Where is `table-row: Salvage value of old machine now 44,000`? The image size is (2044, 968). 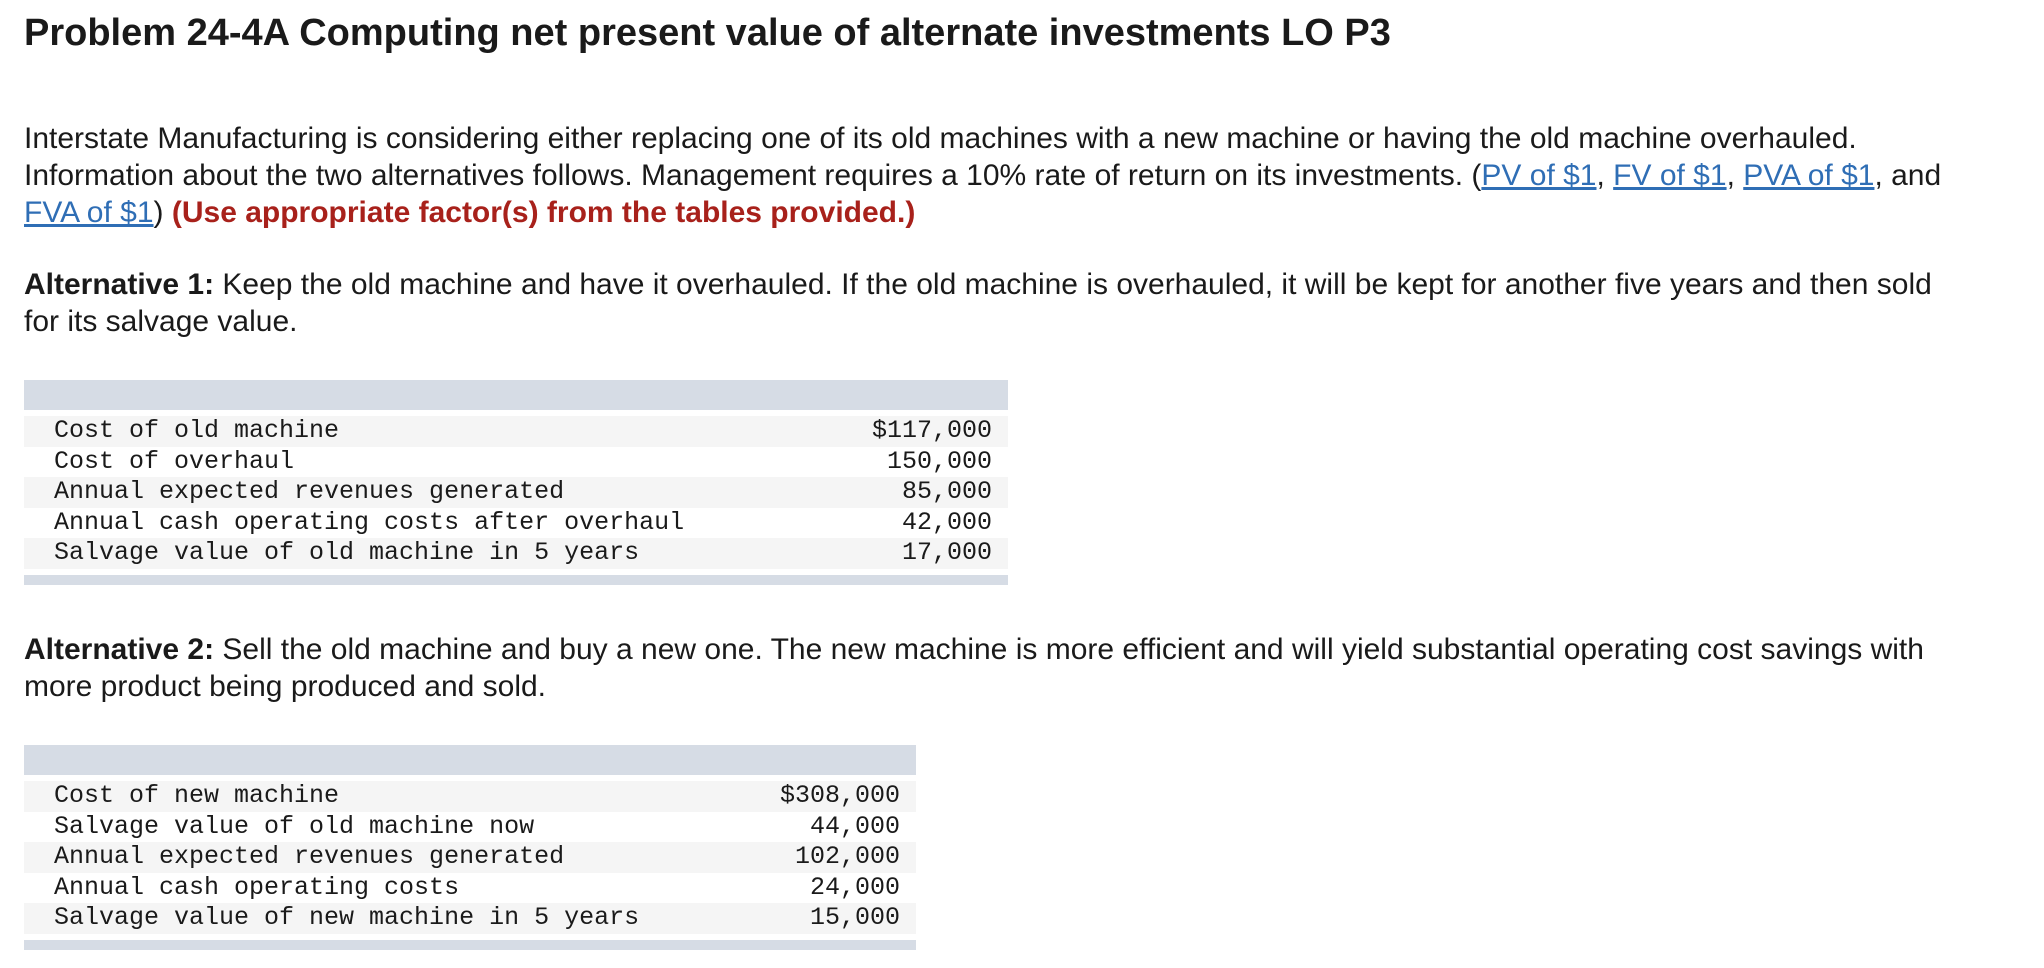 table-row: Salvage value of old machine now 44,000 is located at coordinates (470, 827).